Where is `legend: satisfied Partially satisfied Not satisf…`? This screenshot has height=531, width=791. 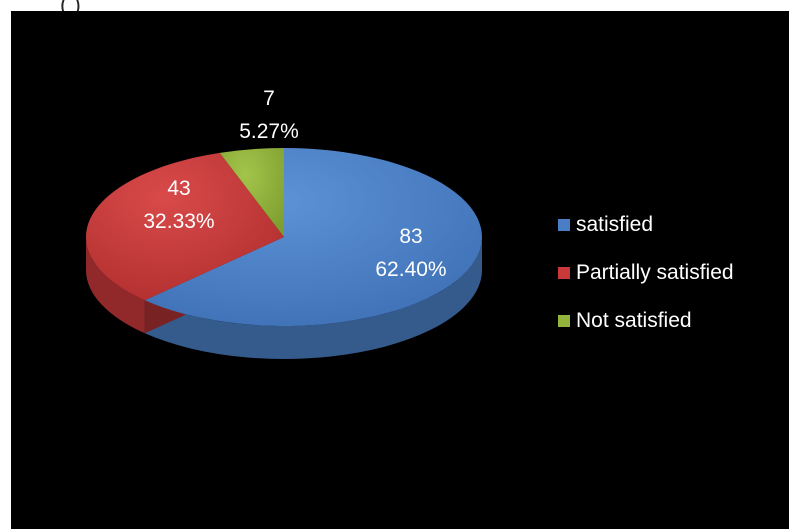
legend: satisfied Partially satisfied Not satisf… is located at coordinates (646, 285).